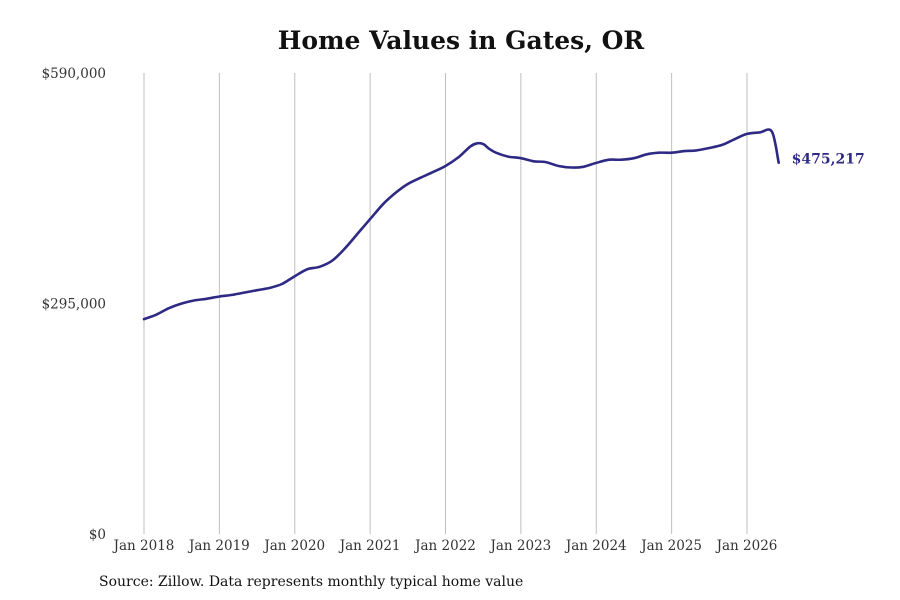 The width and height of the screenshot is (900, 600). I want to click on y-axis-ticks: $0 $295,000 $590,000, so click(74, 304).